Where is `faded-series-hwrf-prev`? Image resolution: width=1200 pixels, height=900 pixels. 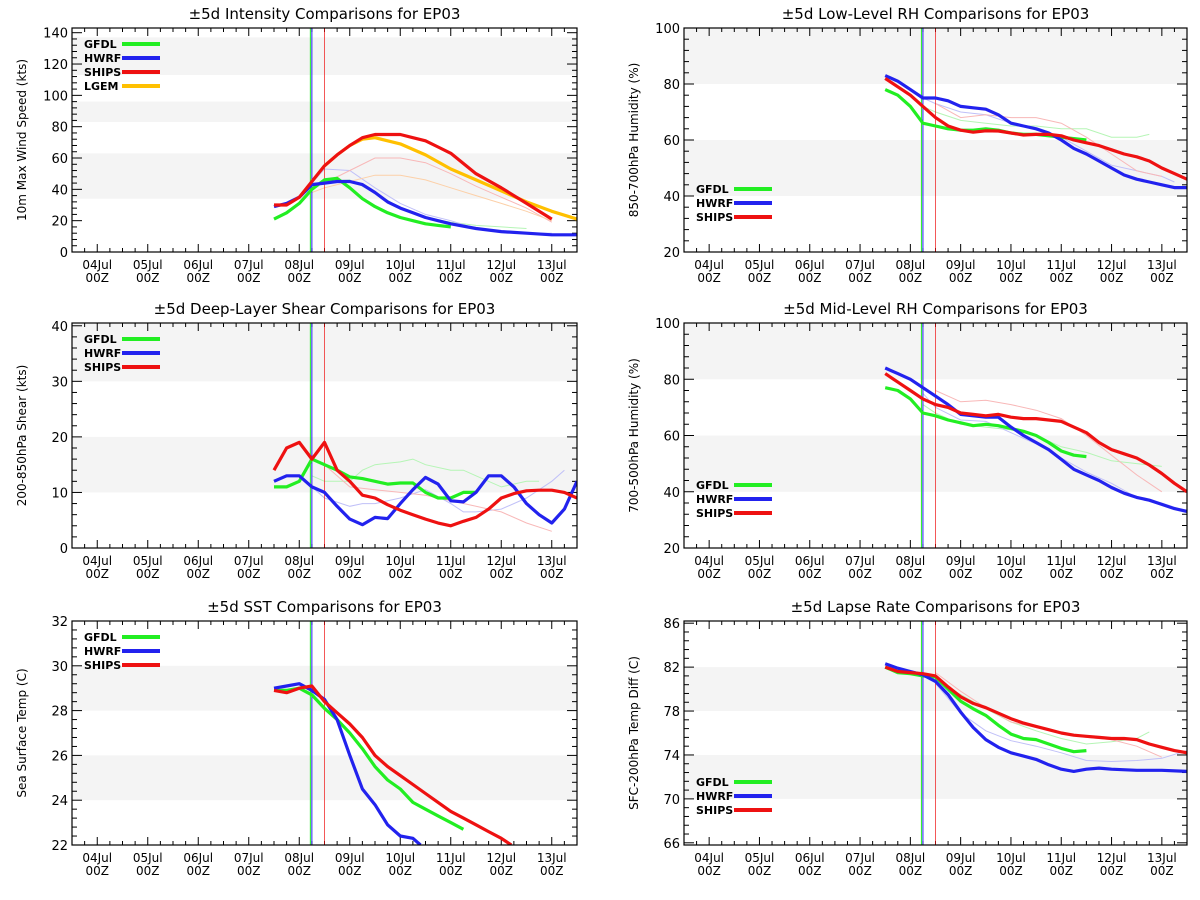 faded-series-hwrf-prev is located at coordinates (1061, 723).